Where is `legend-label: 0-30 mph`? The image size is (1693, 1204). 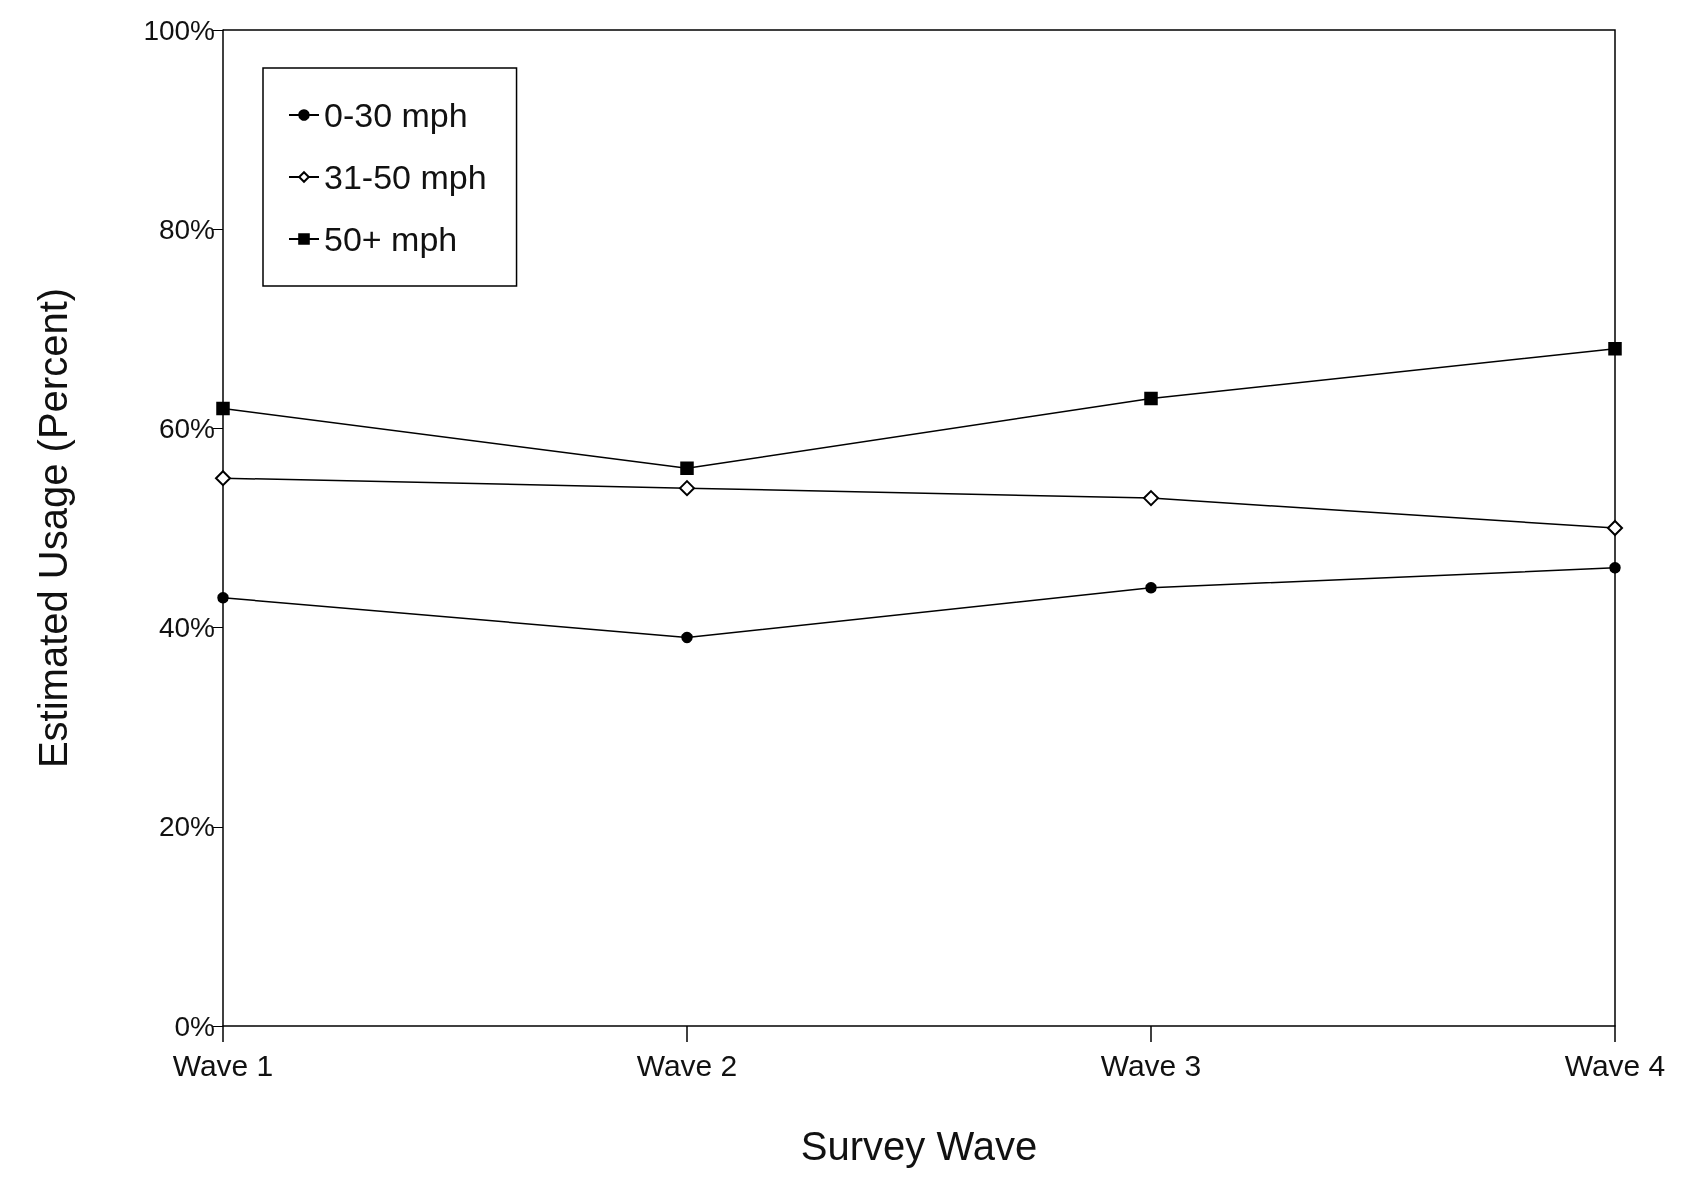
legend-label: 0-30 mph is located at coordinates (396, 115).